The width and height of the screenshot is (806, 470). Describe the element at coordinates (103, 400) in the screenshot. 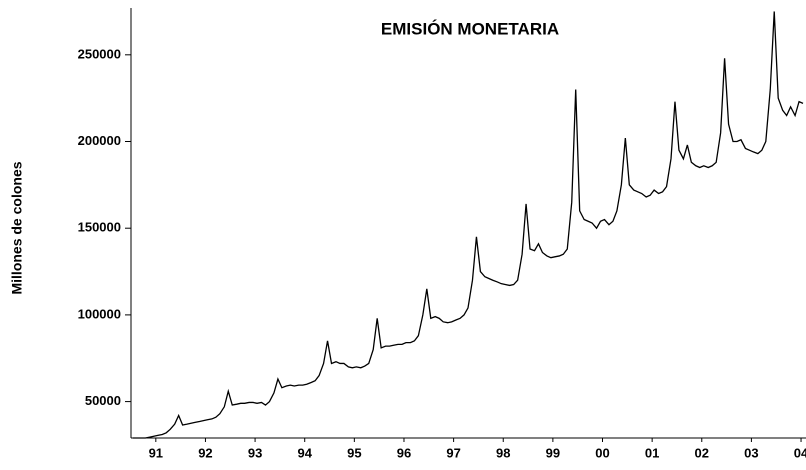

I see `y-tick-label: 50000` at that location.